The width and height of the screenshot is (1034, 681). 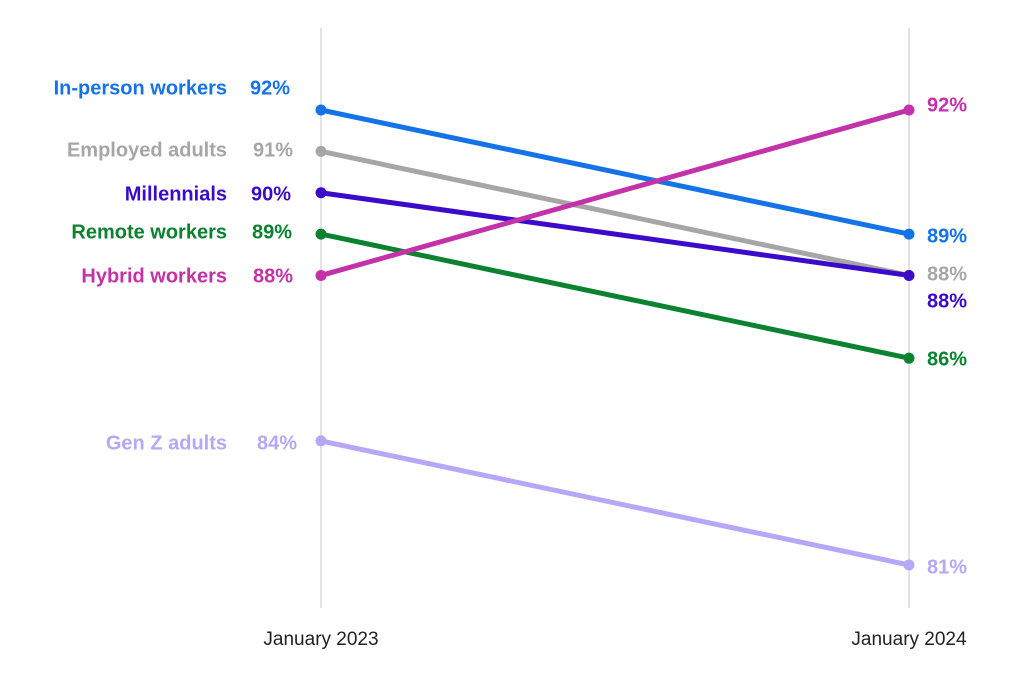 What do you see at coordinates (947, 359) in the screenshot?
I see `value-label-remote-workers-end: 86%` at bounding box center [947, 359].